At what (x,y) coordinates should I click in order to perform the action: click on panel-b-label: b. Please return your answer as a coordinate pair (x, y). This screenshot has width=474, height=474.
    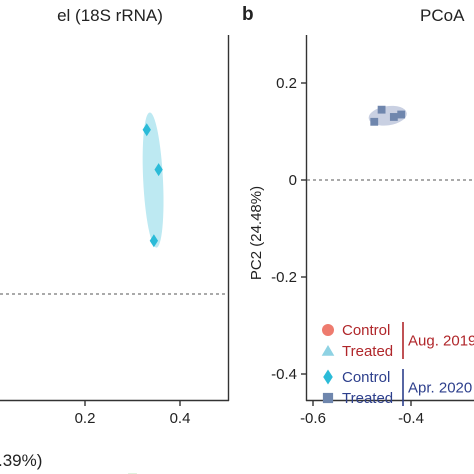
    Looking at the image, I should click on (248, 14).